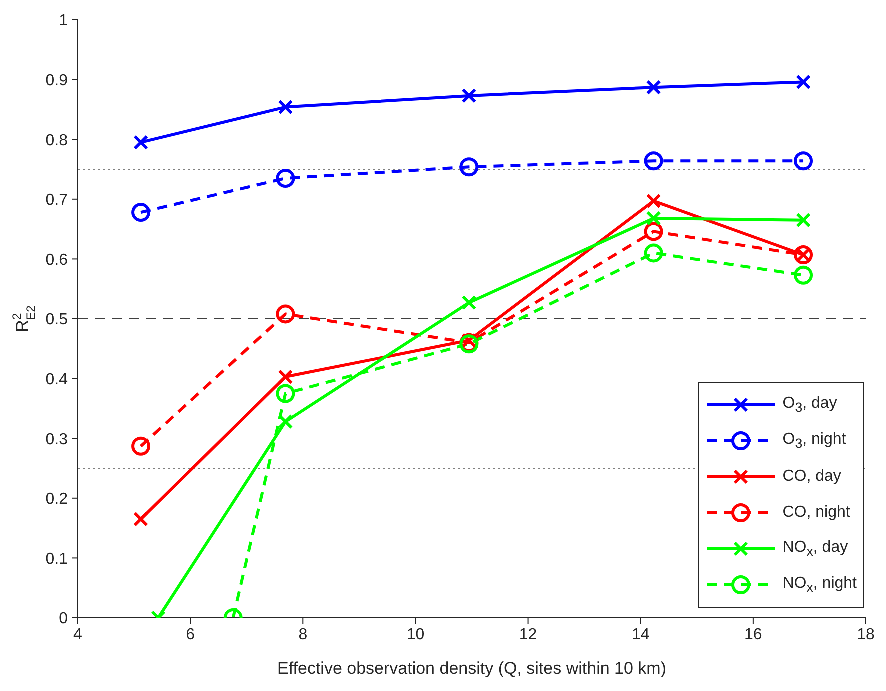 This screenshot has height=691, width=886. Describe the element at coordinates (57, 201) in the screenshot. I see `y-tick-label: 0.7` at that location.